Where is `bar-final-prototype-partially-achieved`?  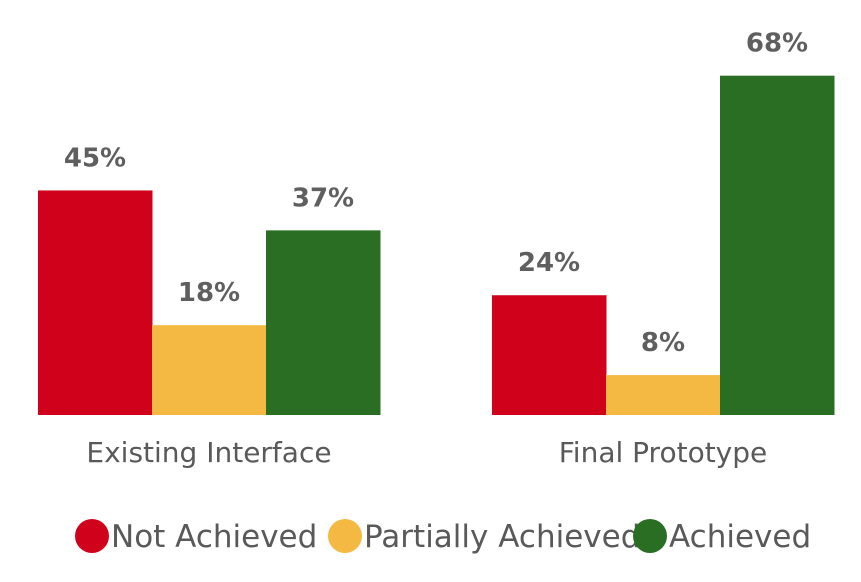
bar-final-prototype-partially-achieved is located at coordinates (663, 395).